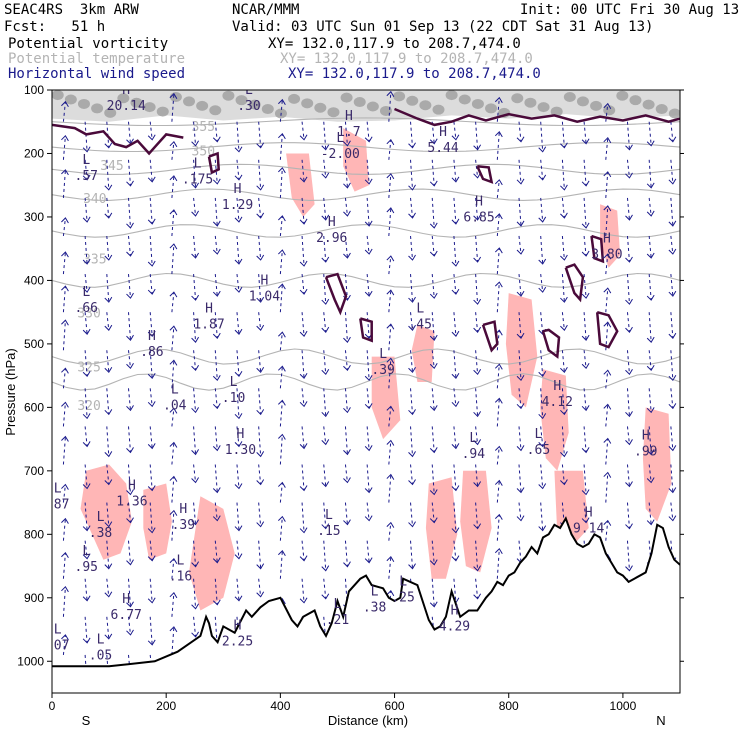 Image resolution: width=740 pixels, height=740 pixels. I want to click on extremum-value: 9.14, so click(588, 529).